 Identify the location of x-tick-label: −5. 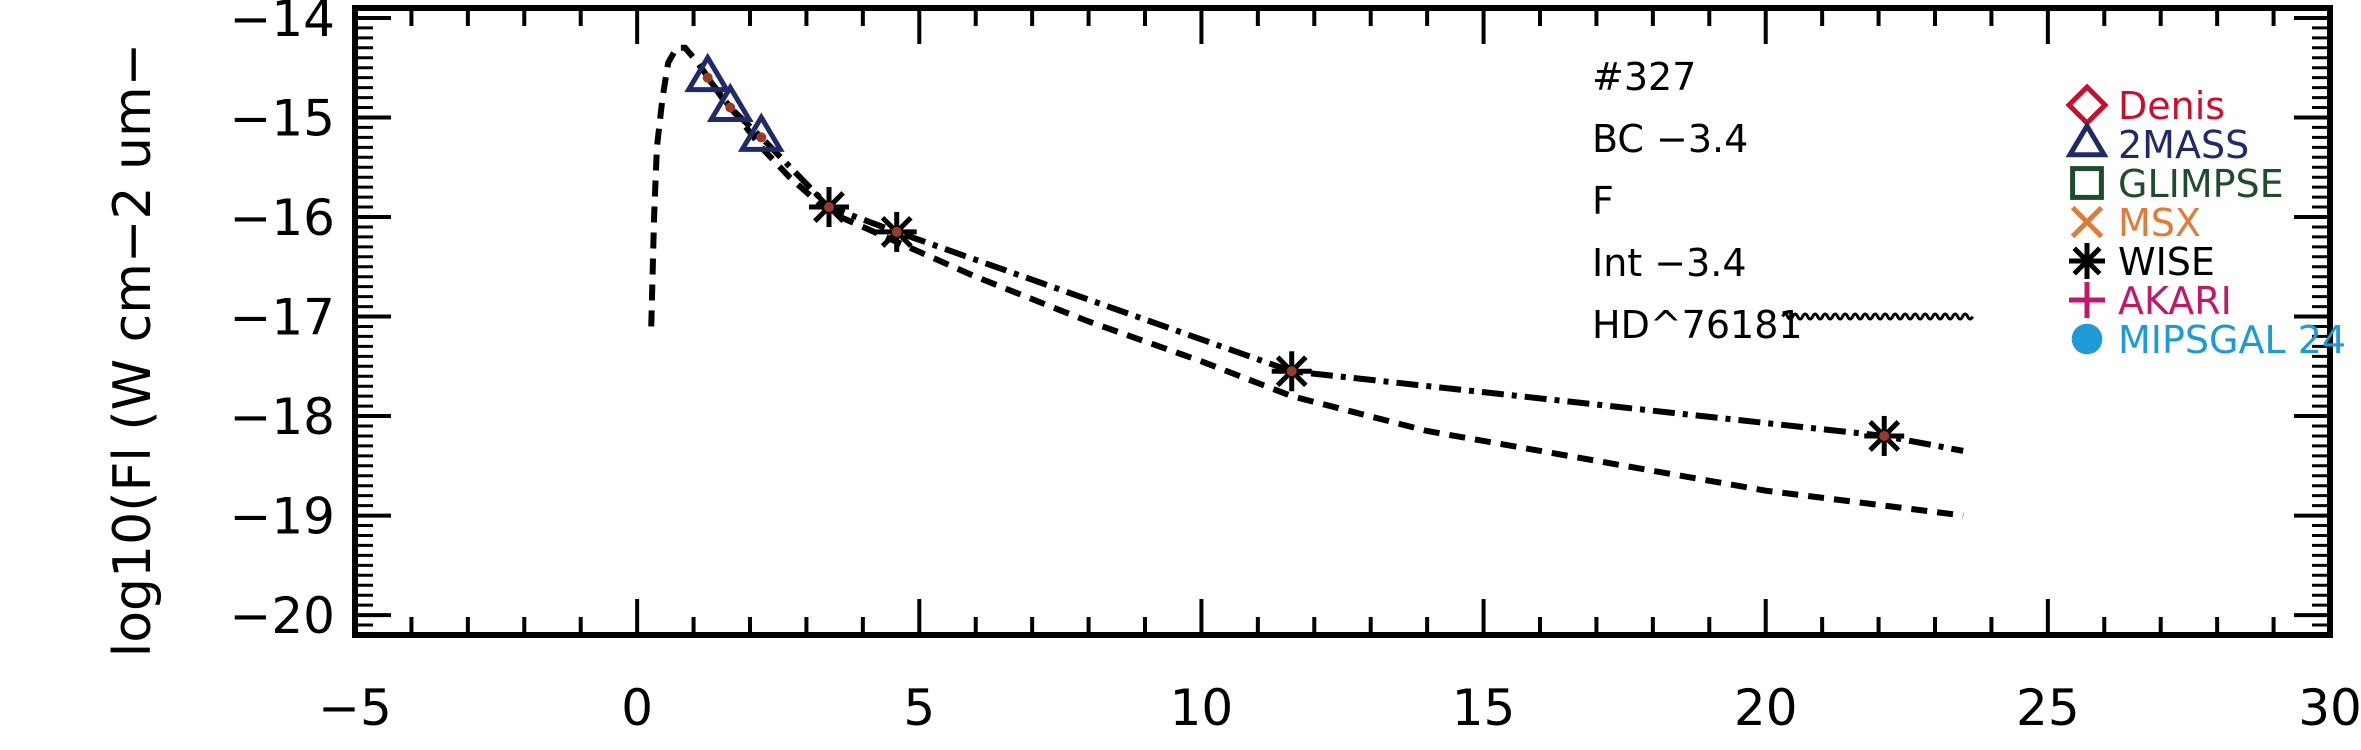
(355, 708).